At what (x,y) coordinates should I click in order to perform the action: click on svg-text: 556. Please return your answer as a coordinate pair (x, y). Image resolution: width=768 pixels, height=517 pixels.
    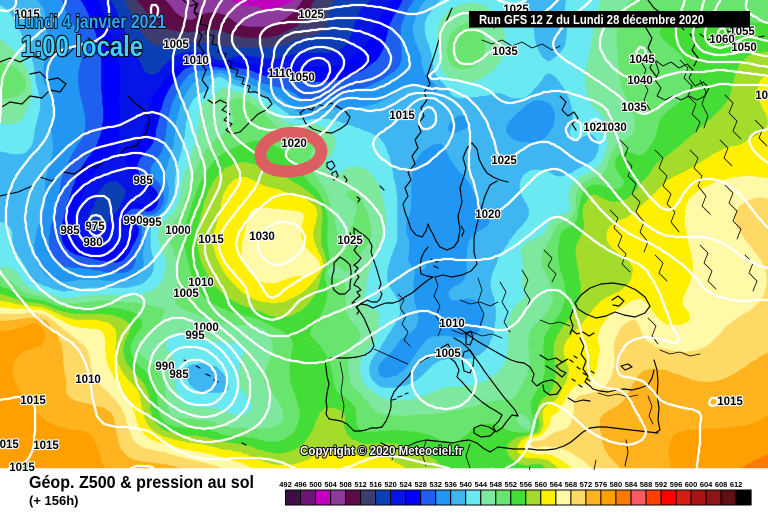
    Looking at the image, I should click on (526, 484).